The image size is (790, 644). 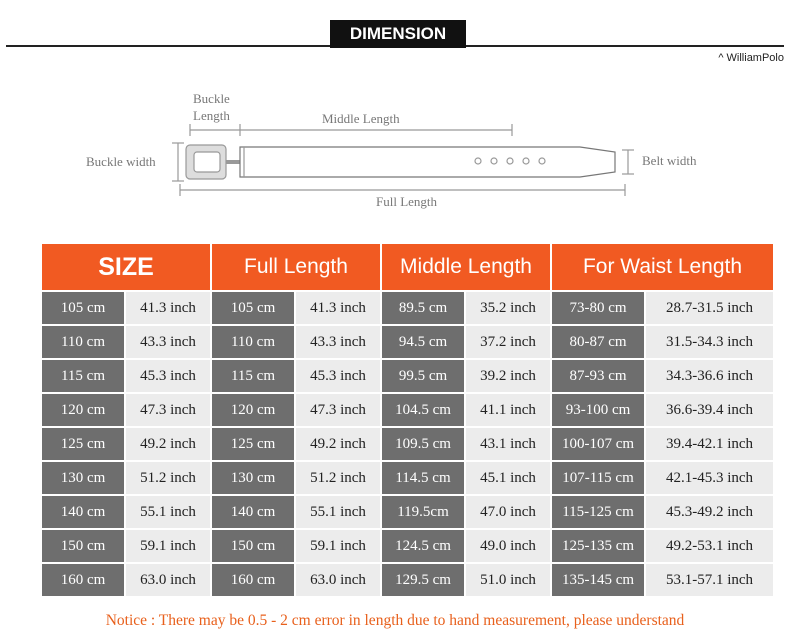 What do you see at coordinates (508, 478) in the screenshot?
I see `table-cell: 45.1 inch` at bounding box center [508, 478].